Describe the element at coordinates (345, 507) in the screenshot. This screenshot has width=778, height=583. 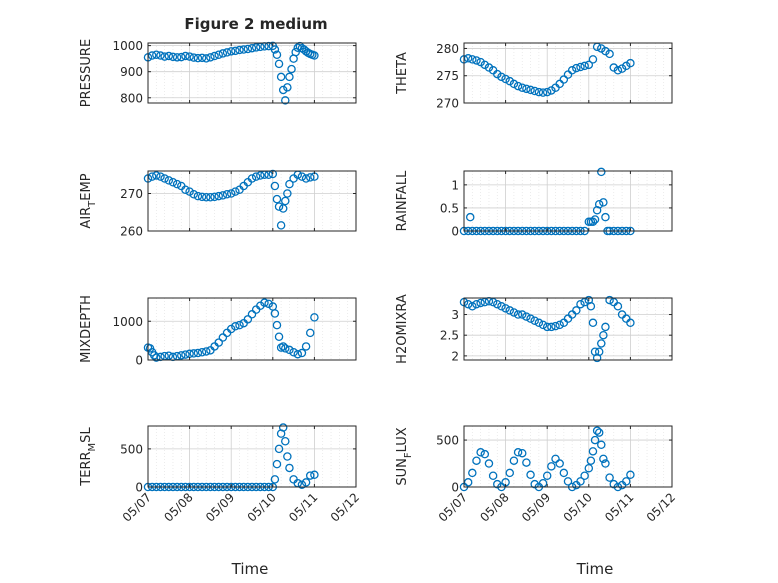
I see `x-tick-label: 05/12` at that location.